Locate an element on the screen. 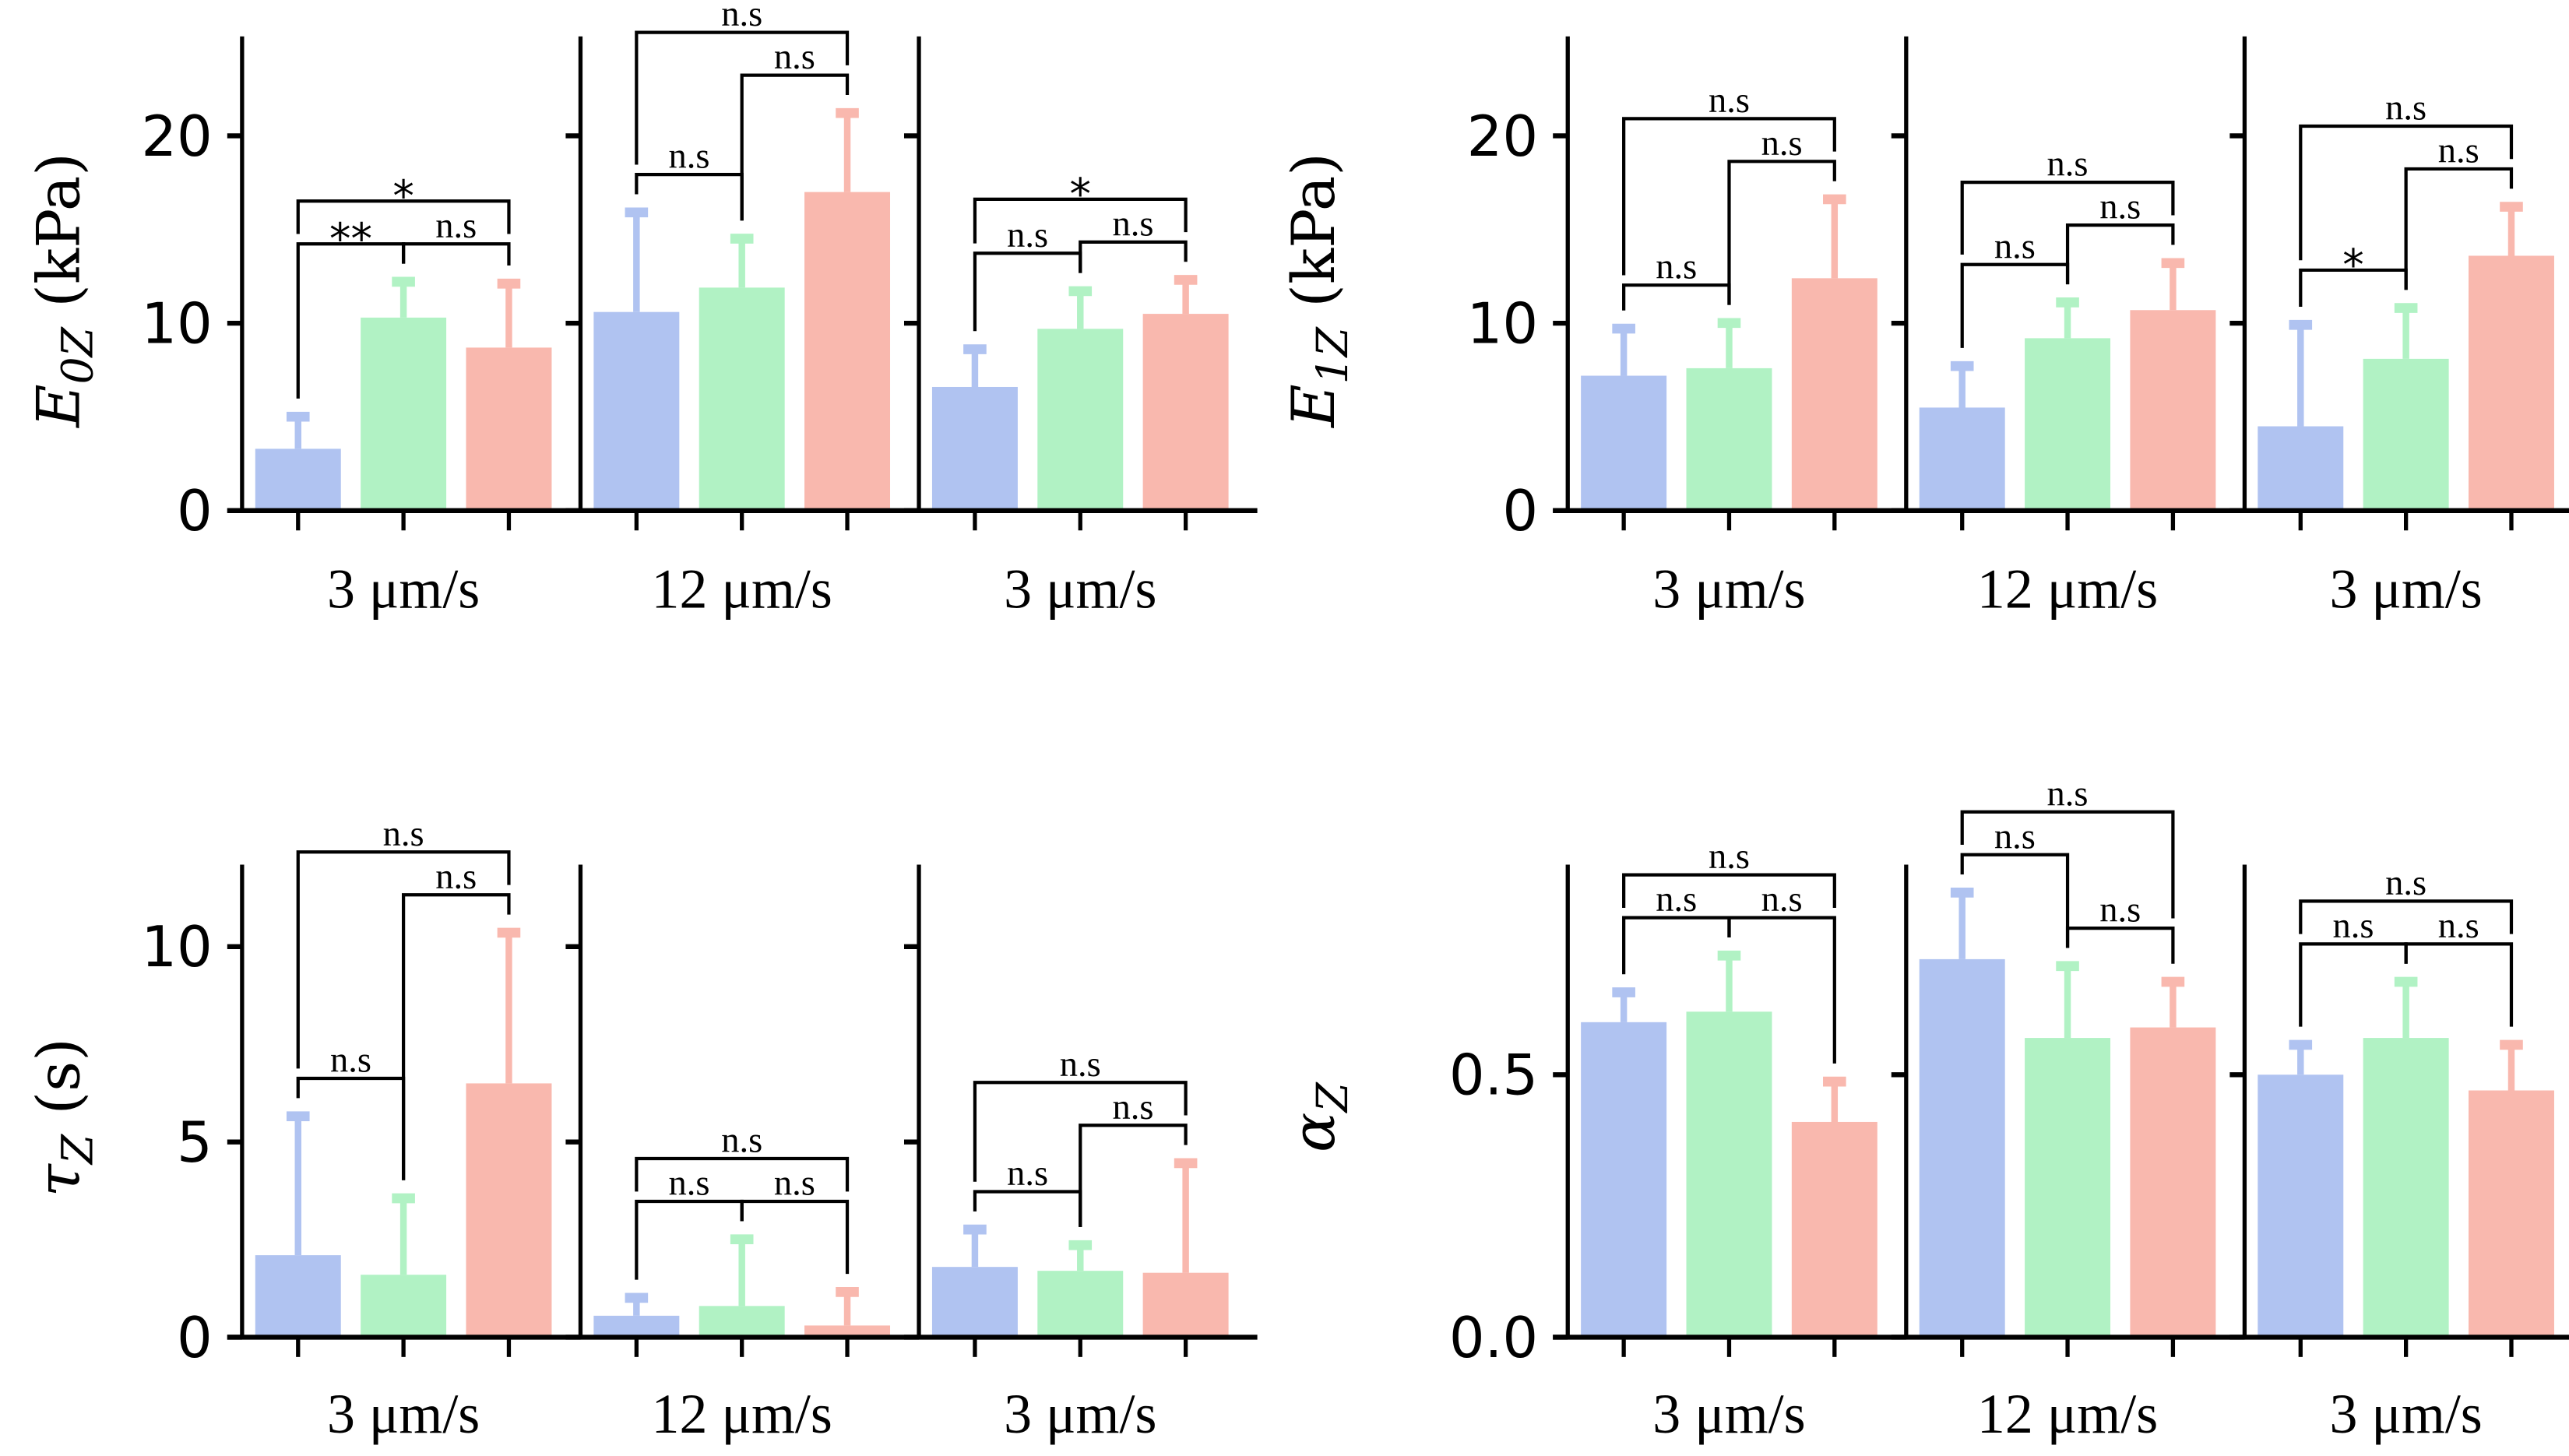 The height and width of the screenshot is (1456, 2569). y-label-symbol: τ is located at coordinates (58, 1179).